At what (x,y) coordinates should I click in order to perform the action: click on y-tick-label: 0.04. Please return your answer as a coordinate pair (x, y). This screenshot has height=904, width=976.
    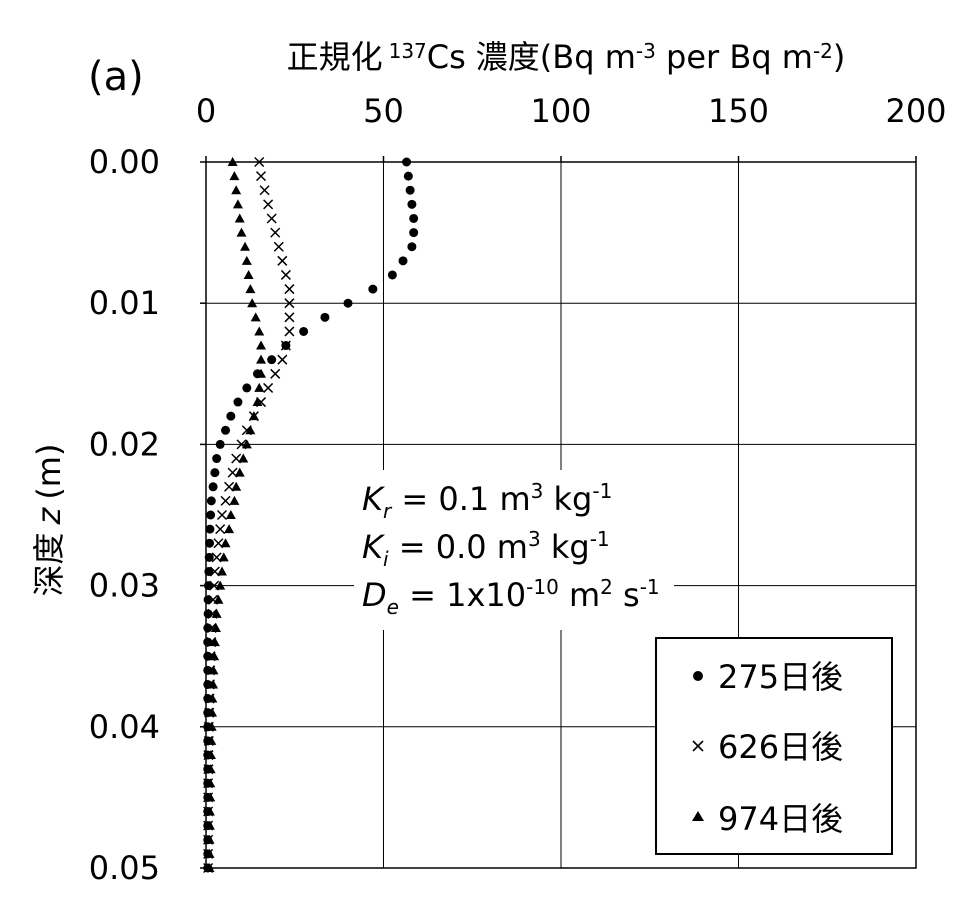
    Looking at the image, I should click on (124, 727).